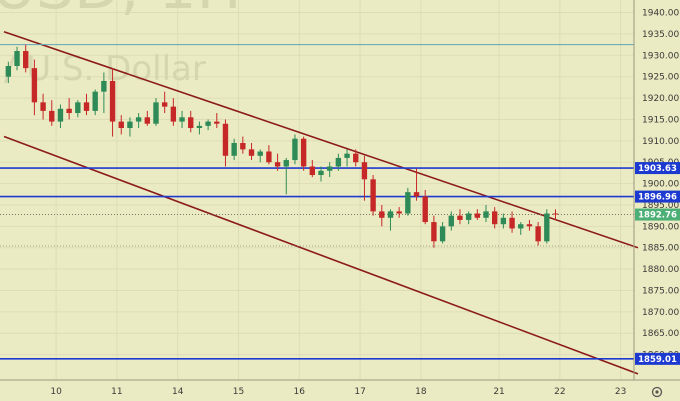  What do you see at coordinates (620, 392) in the screenshot?
I see `x-tick-label: 23` at bounding box center [620, 392].